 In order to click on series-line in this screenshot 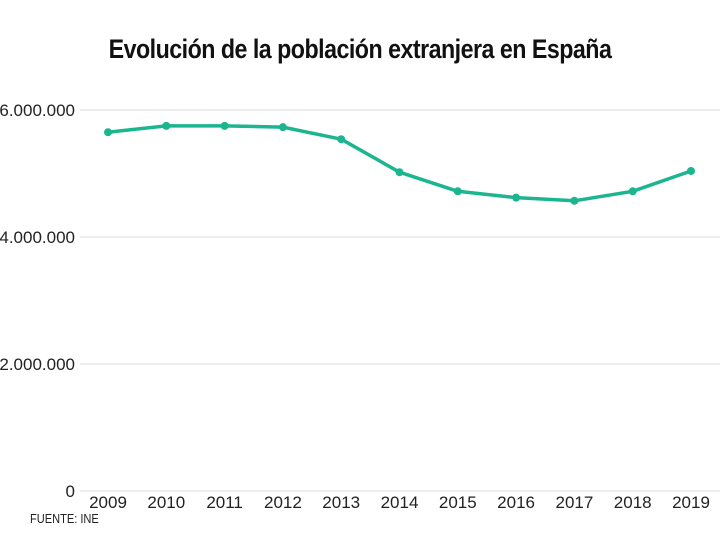, I will do `click(399, 163)`.